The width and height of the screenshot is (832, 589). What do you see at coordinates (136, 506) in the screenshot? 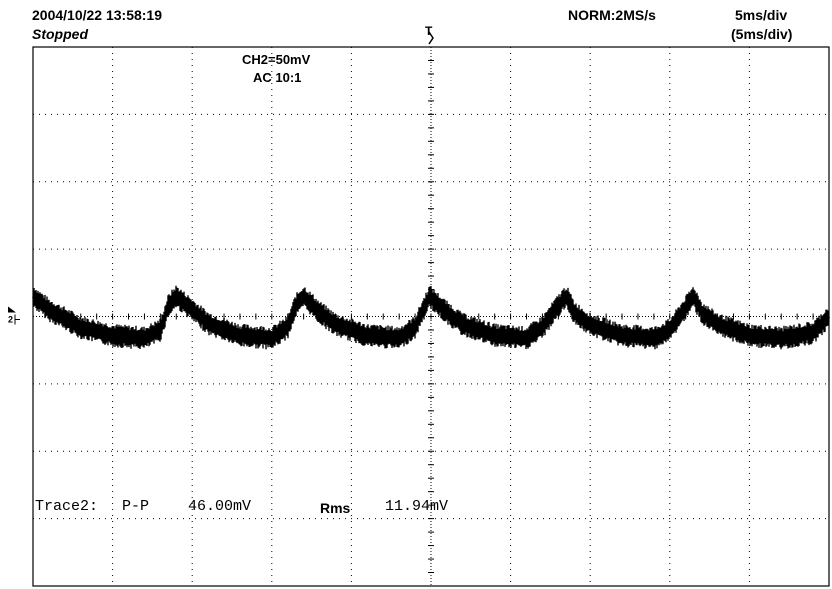
I see `measurement-pp-label: P-P` at bounding box center [136, 506].